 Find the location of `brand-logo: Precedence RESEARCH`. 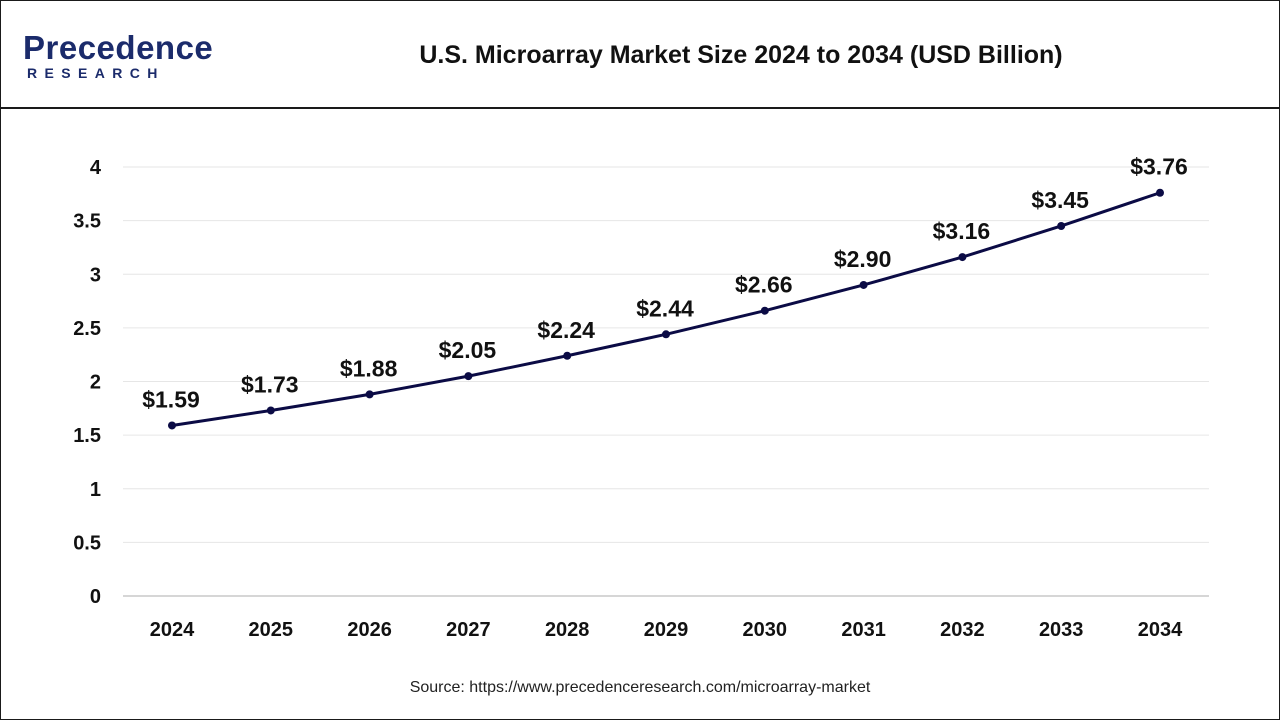

brand-logo: Precedence RESEARCH is located at coordinates (123, 57).